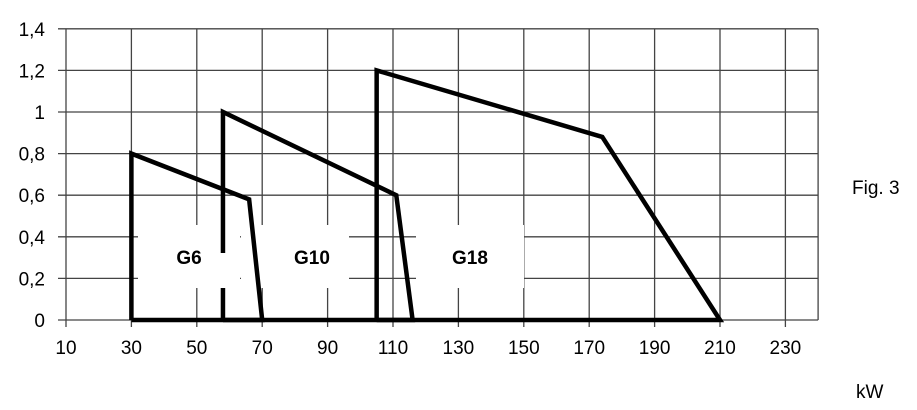  What do you see at coordinates (39, 113) in the screenshot?
I see `y-tick-label: 1` at bounding box center [39, 113].